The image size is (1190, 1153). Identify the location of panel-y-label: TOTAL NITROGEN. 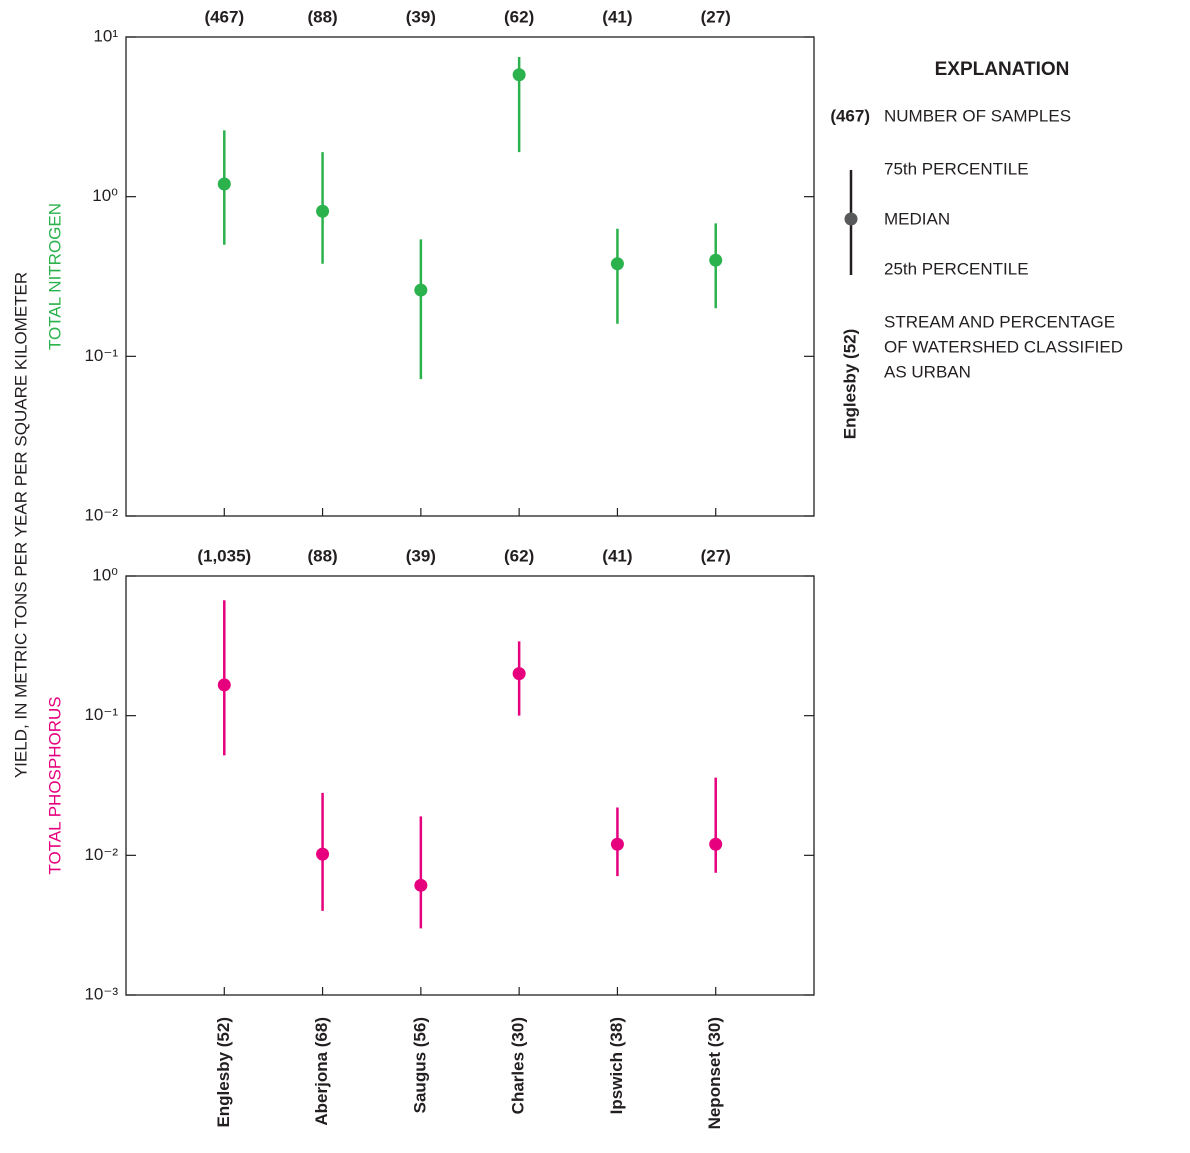
(54, 276).